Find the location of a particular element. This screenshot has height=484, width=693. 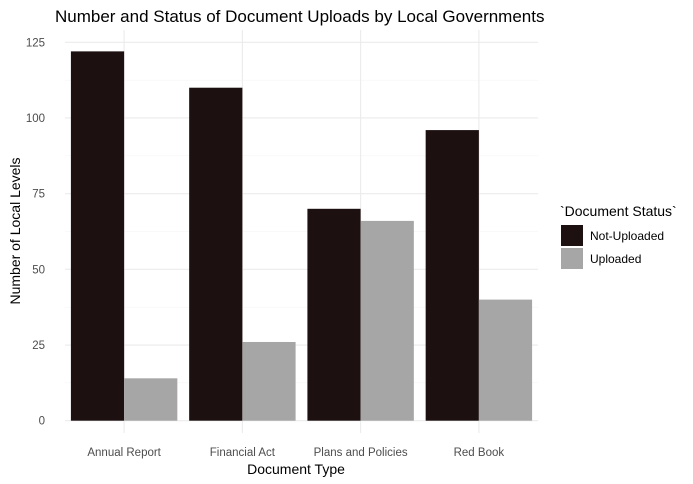

x-tick-label: Plans and Policies is located at coordinates (361, 453).